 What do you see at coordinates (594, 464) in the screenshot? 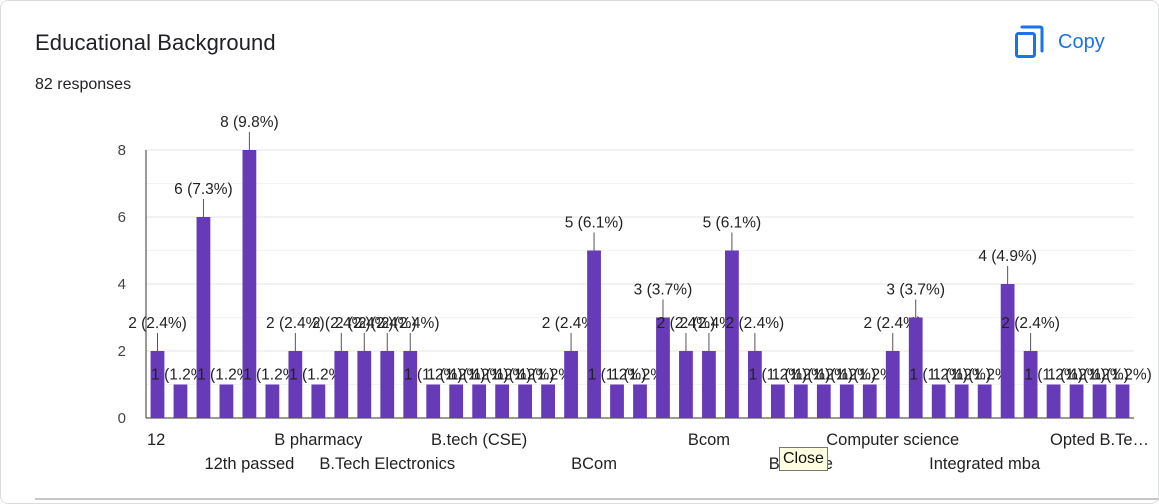
I see `x-tick-label: BCom` at bounding box center [594, 464].